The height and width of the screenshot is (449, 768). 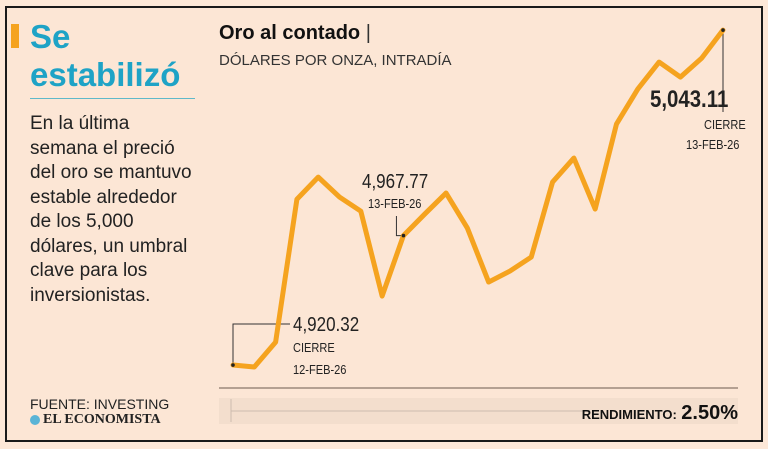 What do you see at coordinates (335, 60) in the screenshot?
I see `chart-subtitle: DÓLARES POR ONZA, INTRADÍA` at bounding box center [335, 60].